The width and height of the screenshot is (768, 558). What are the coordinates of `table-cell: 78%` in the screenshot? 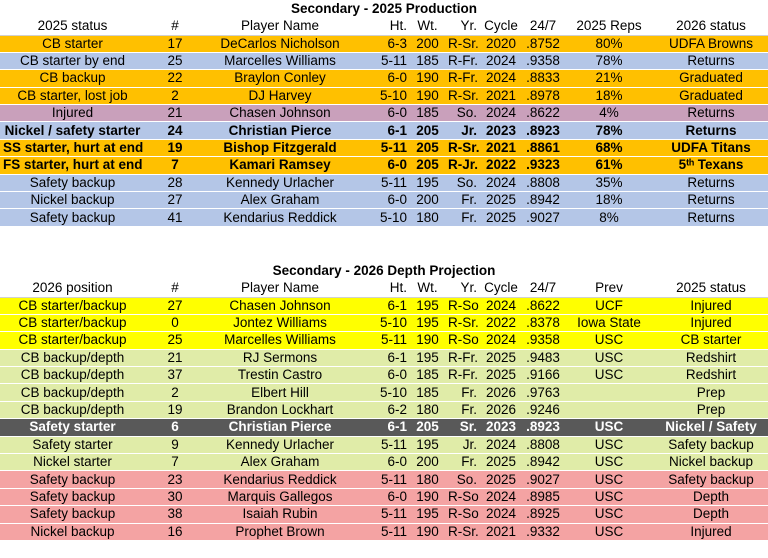 It's located at (609, 130).